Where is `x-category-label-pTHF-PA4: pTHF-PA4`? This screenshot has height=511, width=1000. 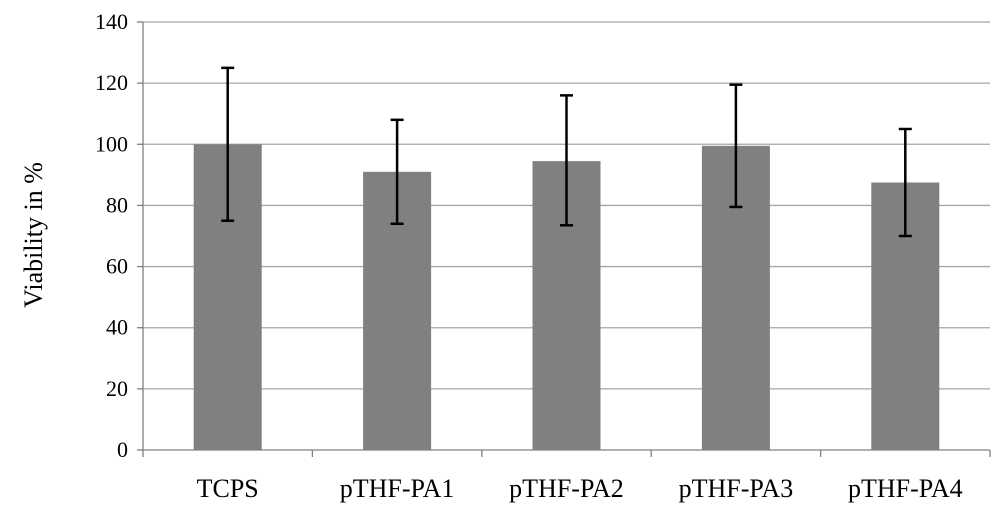
x-category-label-pTHF-PA4: pTHF-PA4 is located at coordinates (905, 488).